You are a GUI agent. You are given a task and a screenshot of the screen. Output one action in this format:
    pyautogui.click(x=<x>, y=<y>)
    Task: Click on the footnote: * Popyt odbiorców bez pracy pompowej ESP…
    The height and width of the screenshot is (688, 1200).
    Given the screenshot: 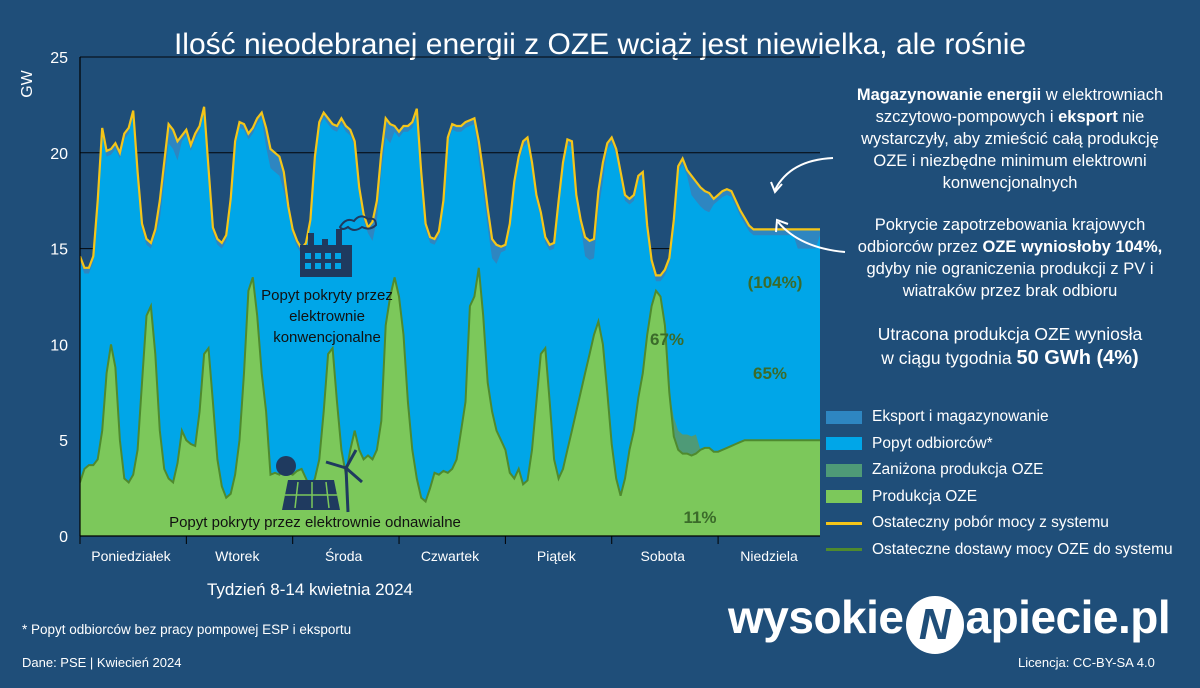 What is the action you would take?
    pyautogui.click(x=187, y=629)
    